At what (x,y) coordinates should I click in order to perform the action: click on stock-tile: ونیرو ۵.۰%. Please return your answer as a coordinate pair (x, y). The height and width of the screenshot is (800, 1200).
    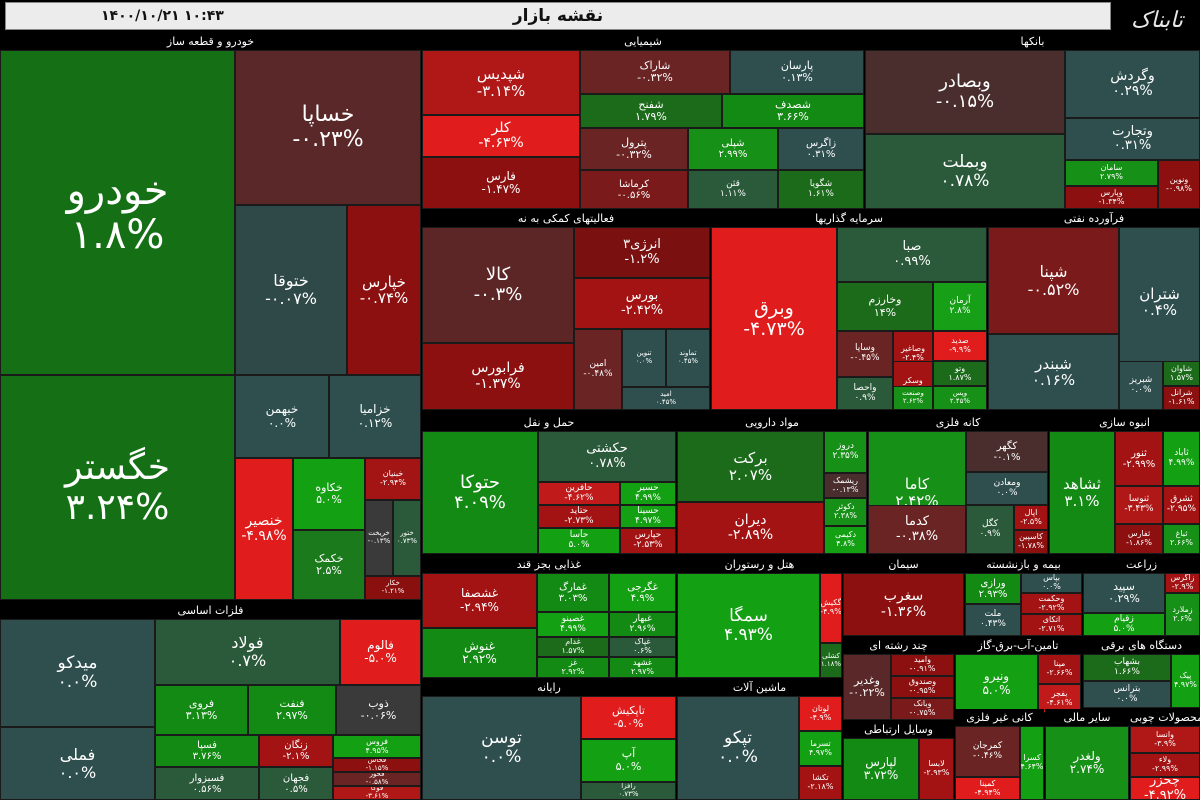
    Looking at the image, I should click on (996, 683).